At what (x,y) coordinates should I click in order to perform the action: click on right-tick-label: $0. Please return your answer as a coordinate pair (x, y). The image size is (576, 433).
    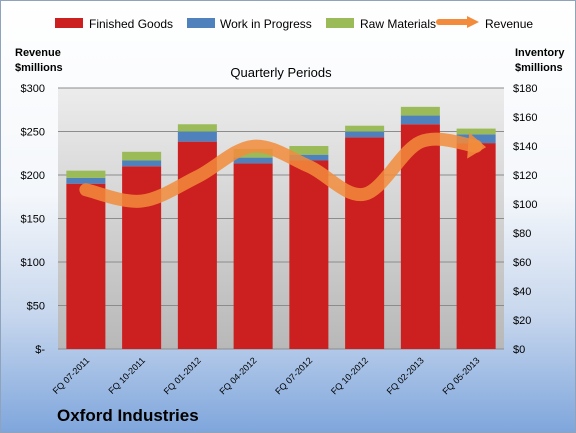
    Looking at the image, I should click on (519, 350).